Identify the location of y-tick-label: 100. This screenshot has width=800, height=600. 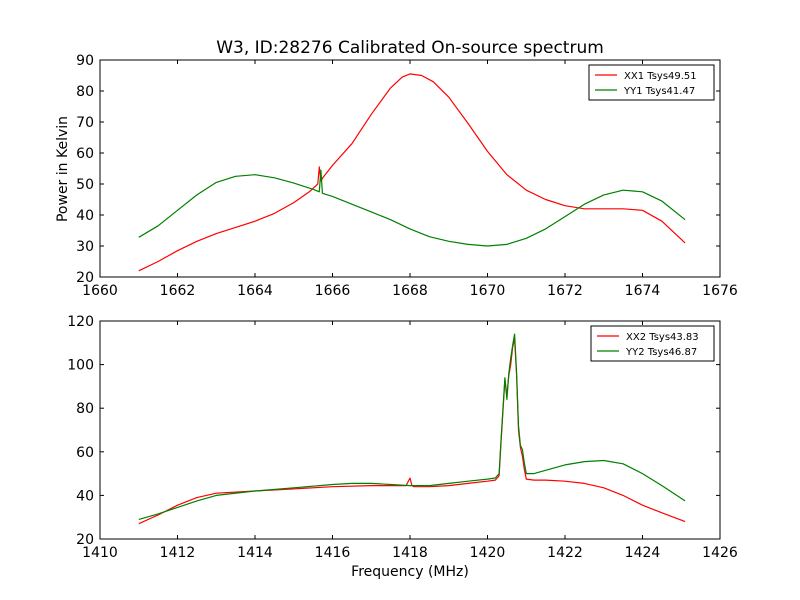
(80, 366).